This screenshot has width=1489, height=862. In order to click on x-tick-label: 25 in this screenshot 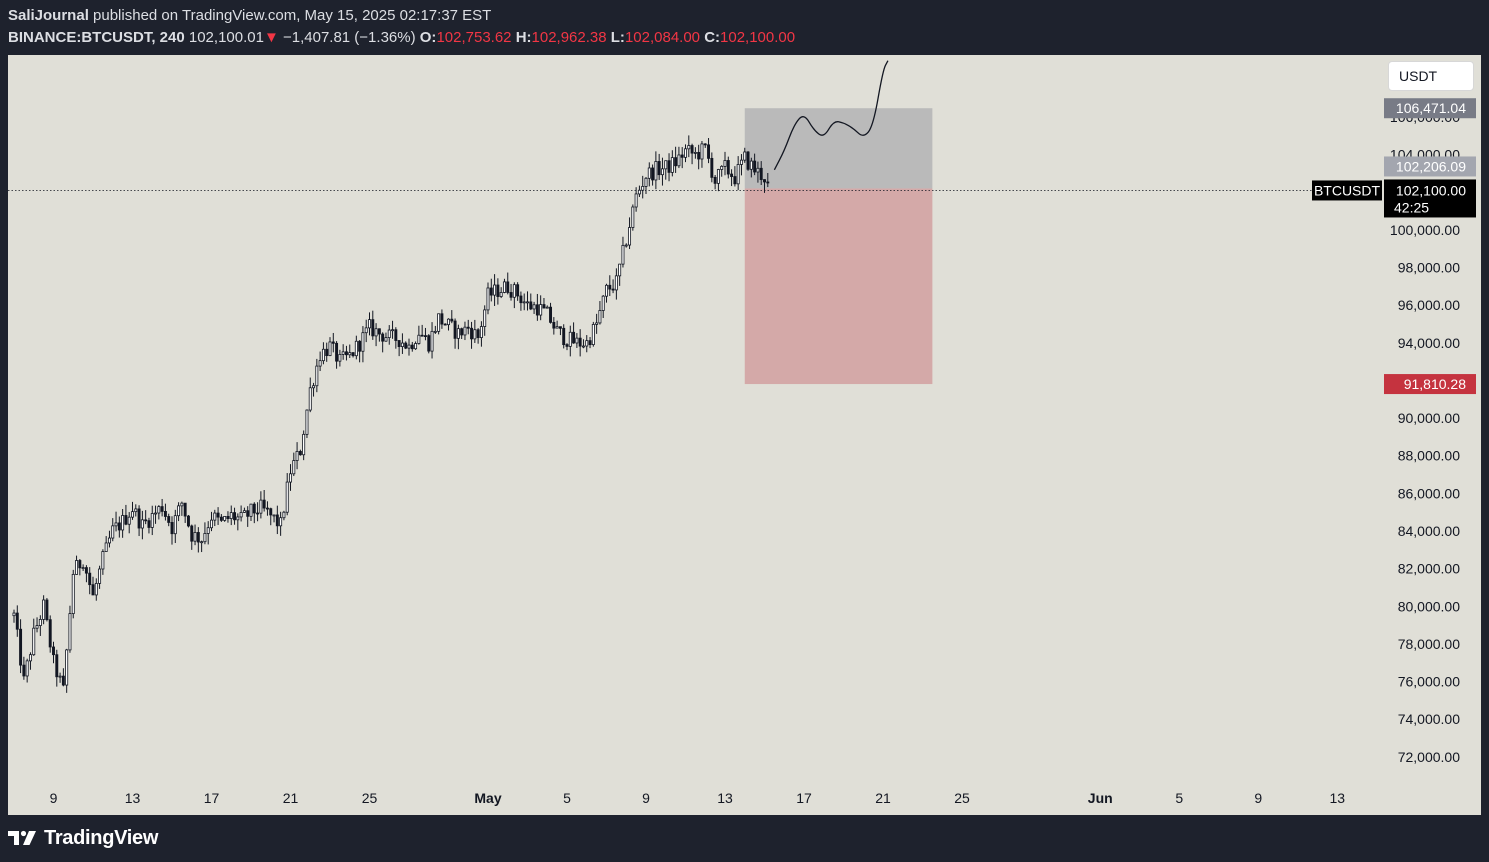, I will do `click(962, 798)`.